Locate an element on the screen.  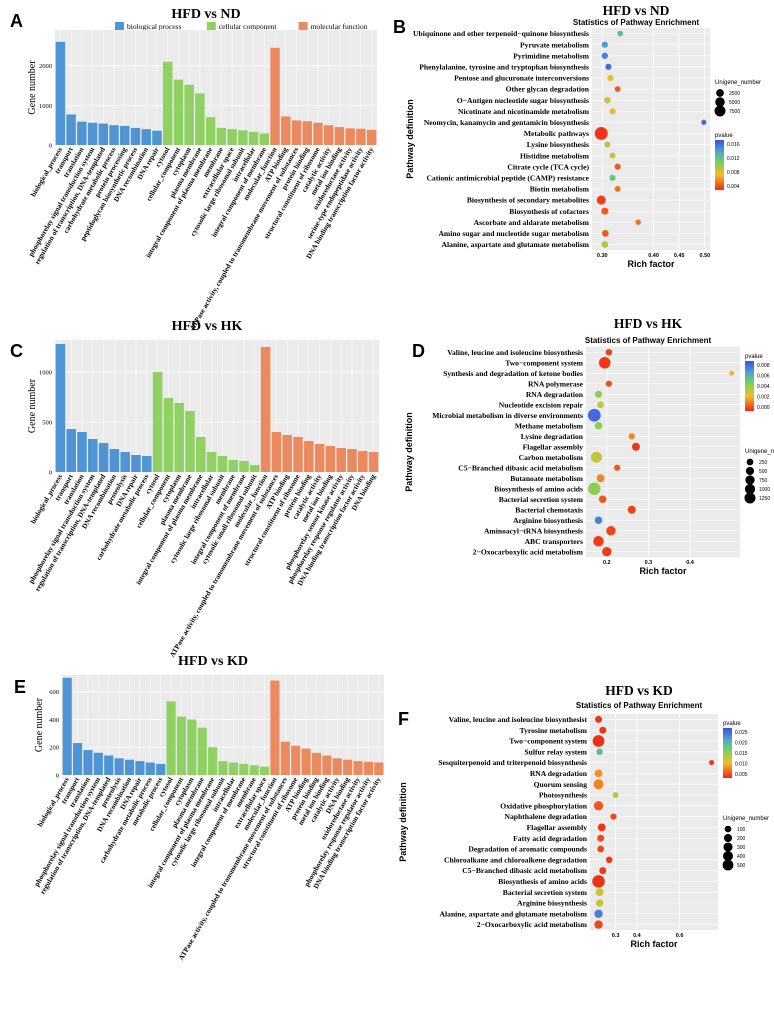
size-legend-label: 1000 is located at coordinates (764, 490).